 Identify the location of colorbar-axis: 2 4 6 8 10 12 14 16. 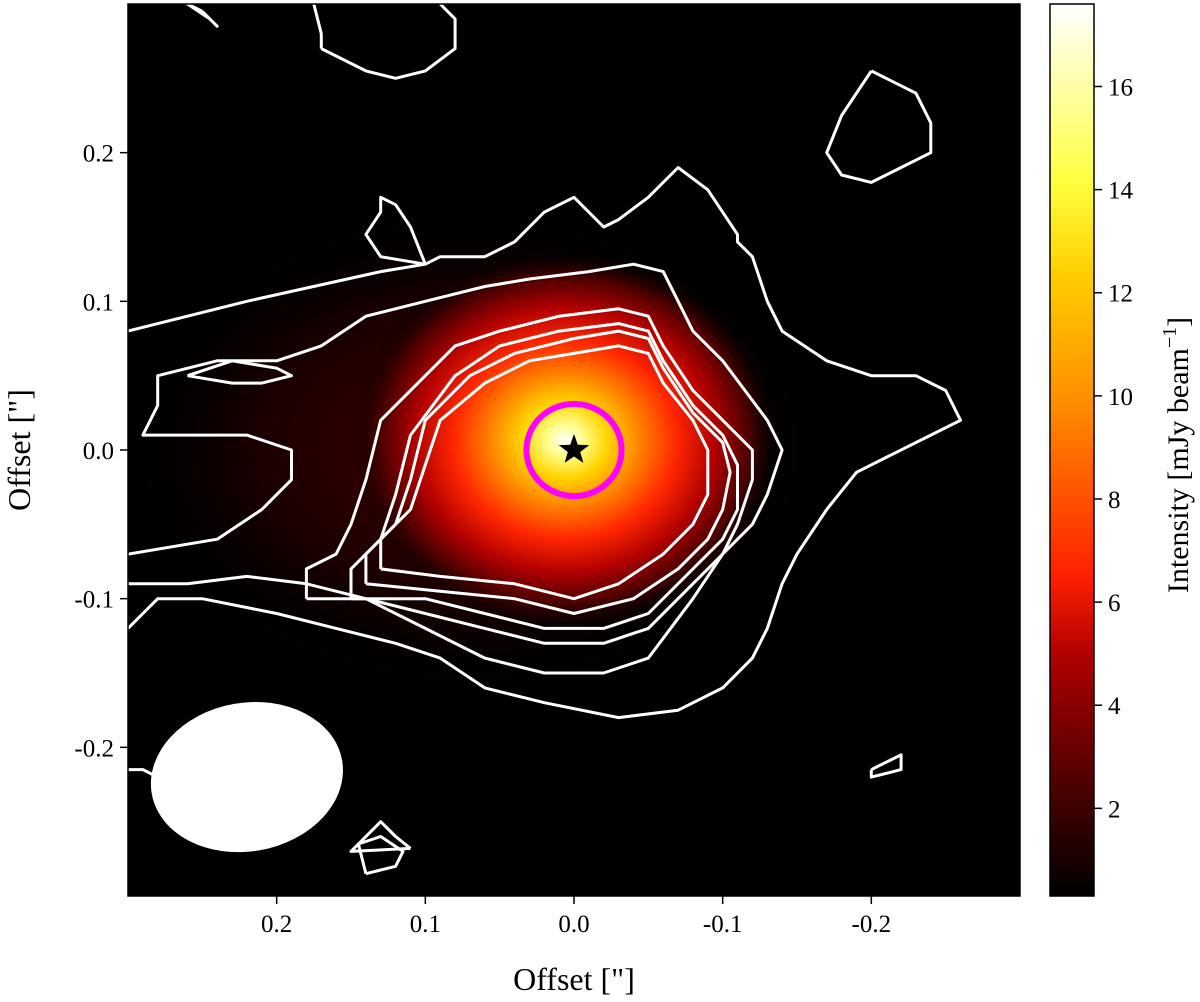
(1114, 448).